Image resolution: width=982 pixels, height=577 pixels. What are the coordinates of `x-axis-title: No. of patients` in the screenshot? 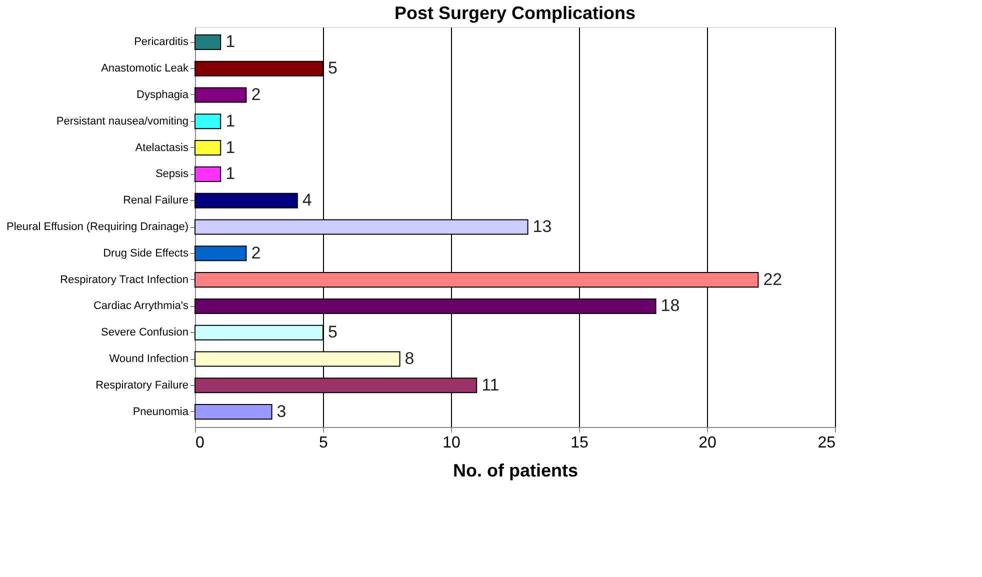 It's located at (515, 470).